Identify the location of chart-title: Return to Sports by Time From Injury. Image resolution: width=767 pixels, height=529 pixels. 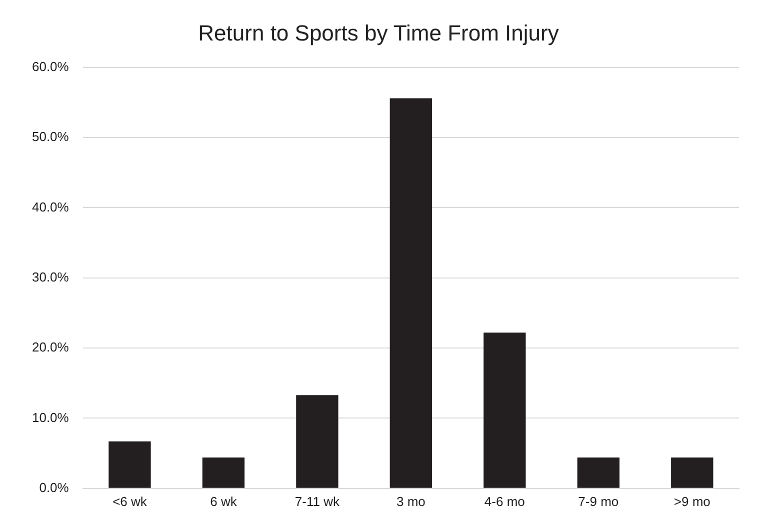
(378, 33).